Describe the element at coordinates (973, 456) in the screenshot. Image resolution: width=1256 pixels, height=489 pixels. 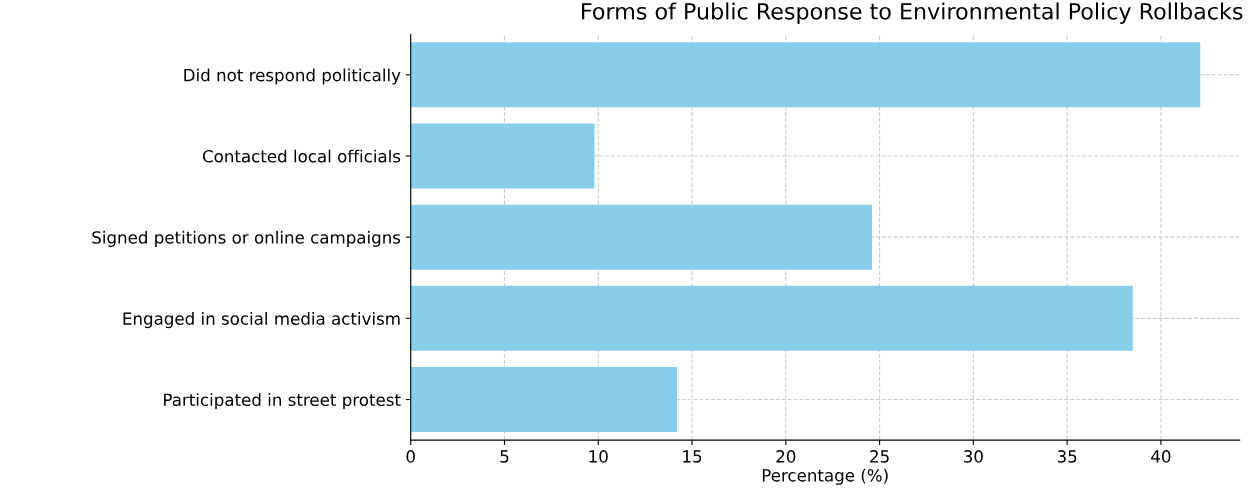
I see `x-tick-label: 30` at that location.